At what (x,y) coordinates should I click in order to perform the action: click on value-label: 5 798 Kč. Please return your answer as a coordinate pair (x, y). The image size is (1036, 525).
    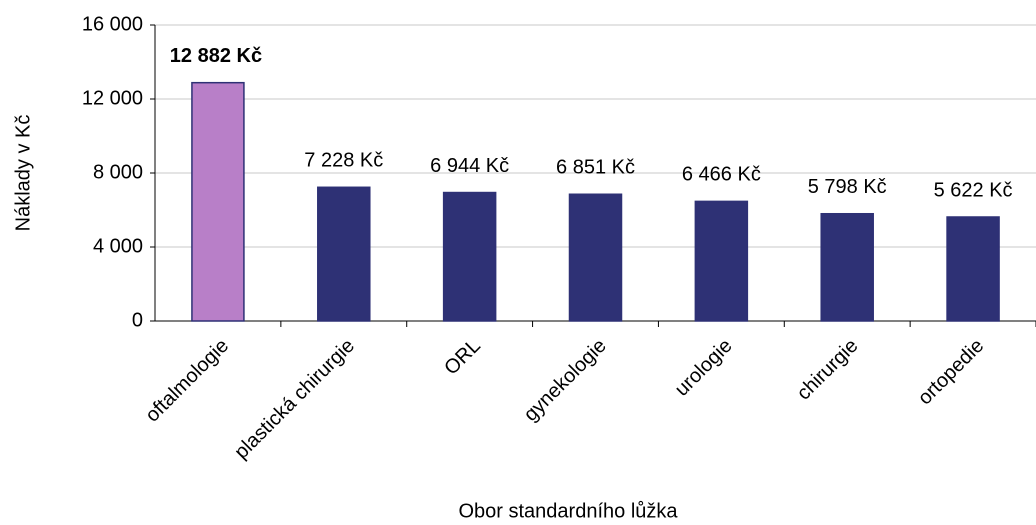
    Looking at the image, I should click on (847, 187).